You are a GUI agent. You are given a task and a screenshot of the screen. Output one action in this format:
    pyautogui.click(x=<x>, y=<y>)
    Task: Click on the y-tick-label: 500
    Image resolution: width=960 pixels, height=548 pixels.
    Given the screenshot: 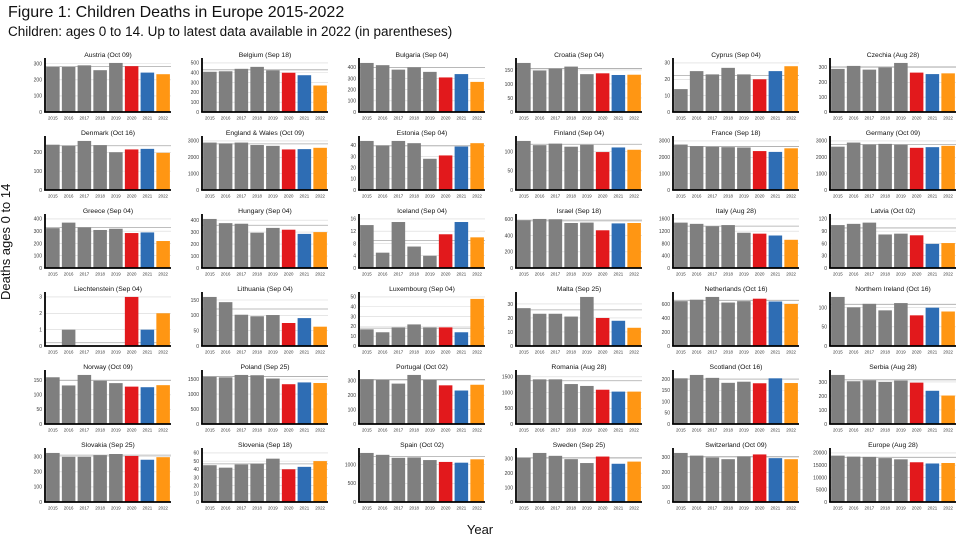 What is the action you would take?
    pyautogui.click(x=195, y=410)
    